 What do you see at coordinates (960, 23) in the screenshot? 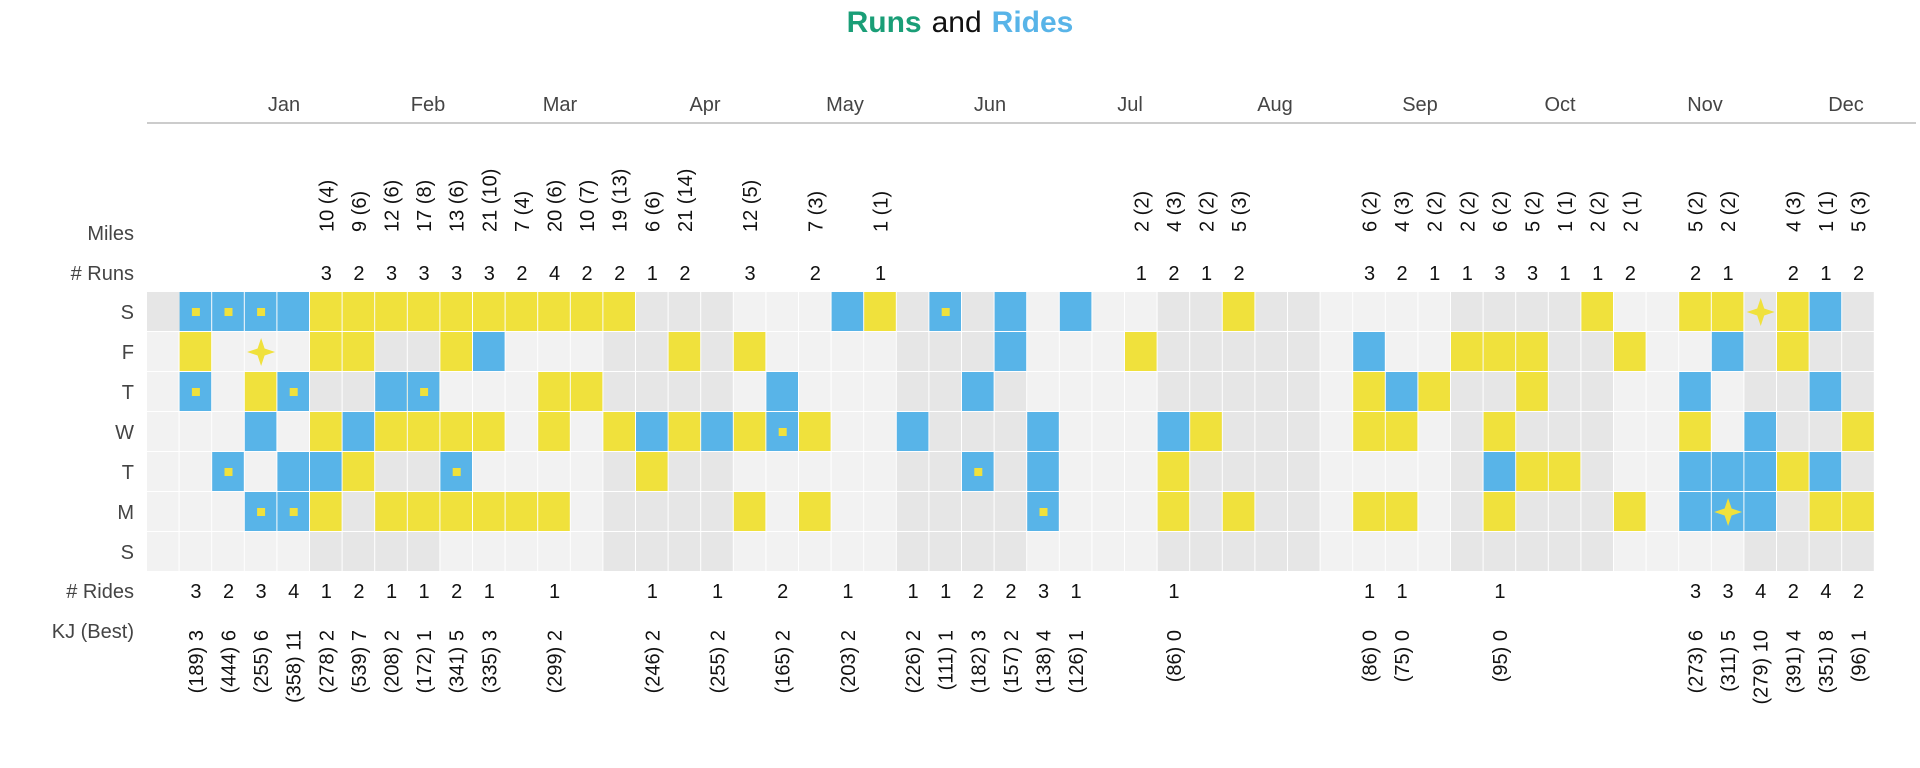
I see `chart-title: Runs and Rides` at bounding box center [960, 23].